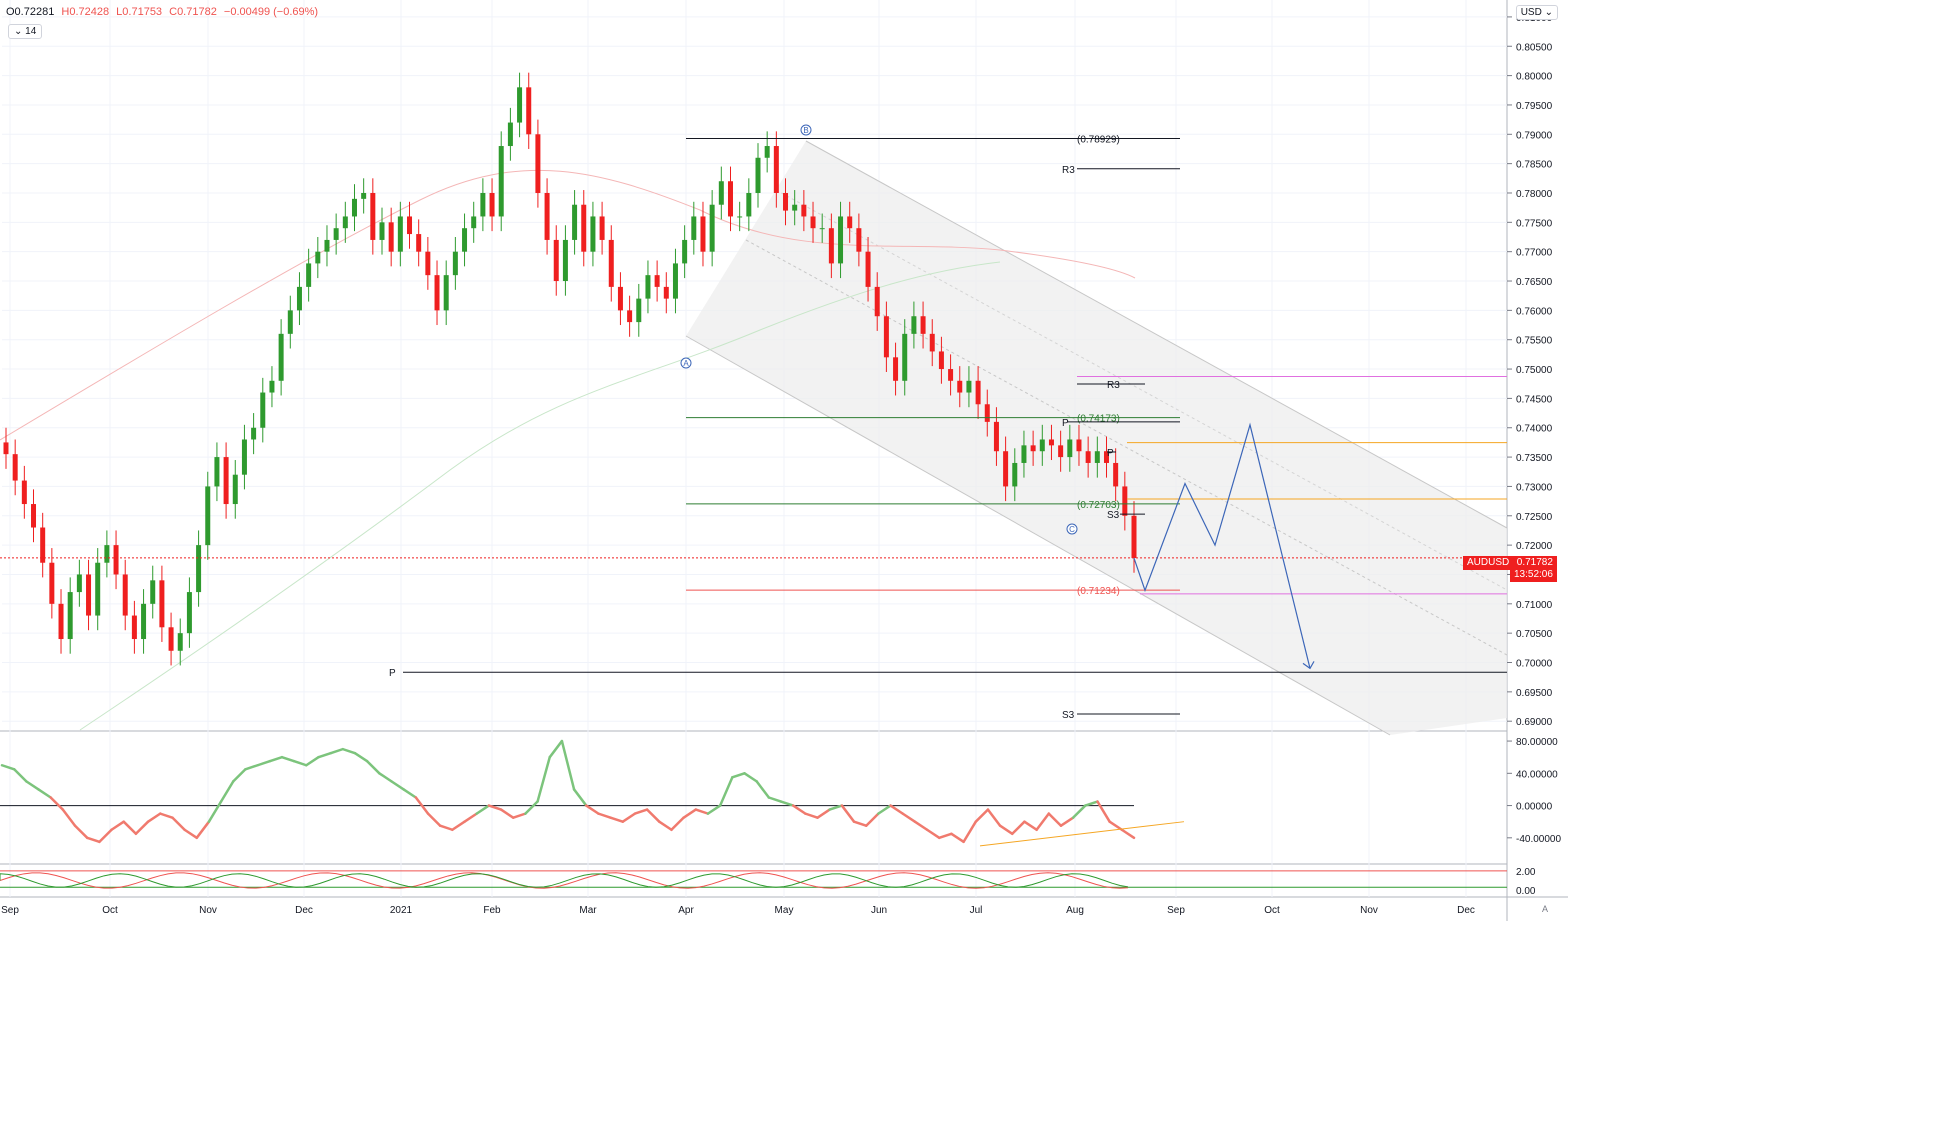 This screenshot has width=1955, height=1148. Describe the element at coordinates (1072, 529) in the screenshot. I see `wave-label: C` at that location.